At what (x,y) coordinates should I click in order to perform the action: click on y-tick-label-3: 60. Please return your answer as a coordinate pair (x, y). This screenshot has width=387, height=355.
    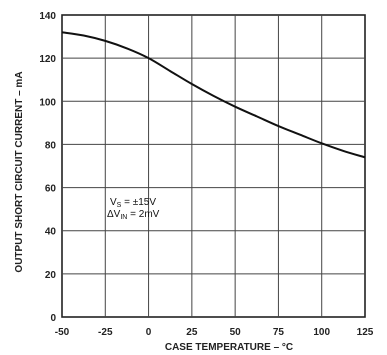
    Looking at the image, I should click on (51, 189).